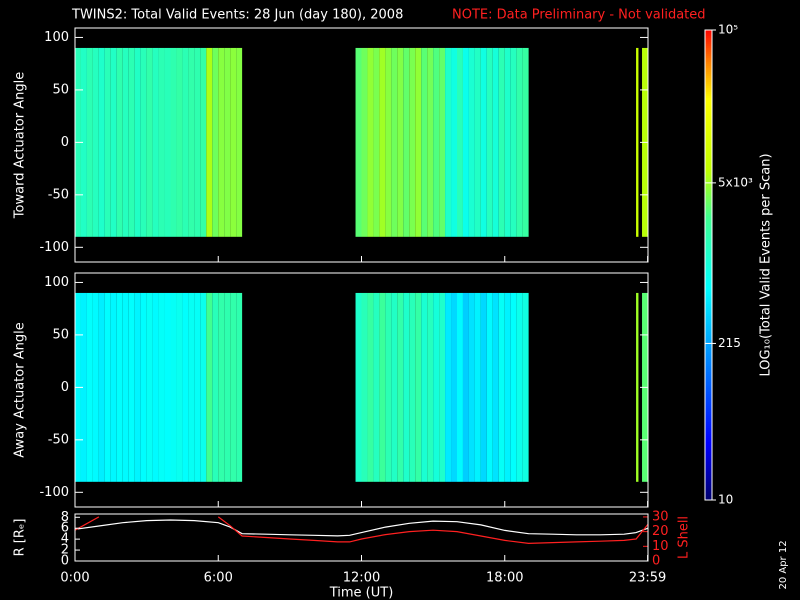 This screenshot has height=600, width=800. What do you see at coordinates (783, 564) in the screenshot?
I see `side-label: 20 Apr 12` at bounding box center [783, 564].